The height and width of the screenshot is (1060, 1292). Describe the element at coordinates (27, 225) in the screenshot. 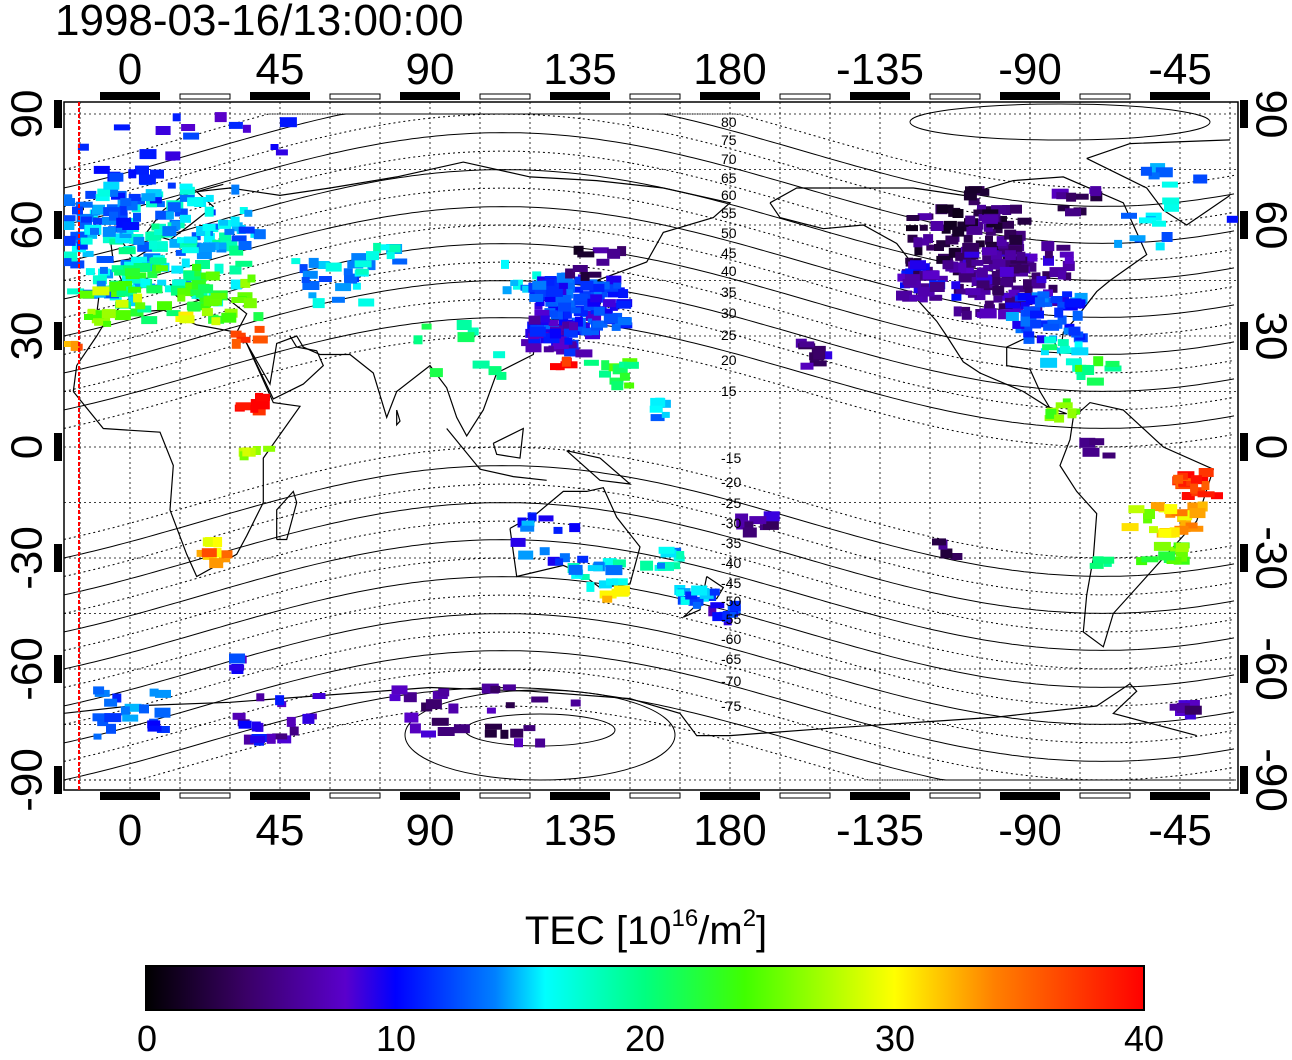

I see `lat-tick-label-left: 60` at that location.